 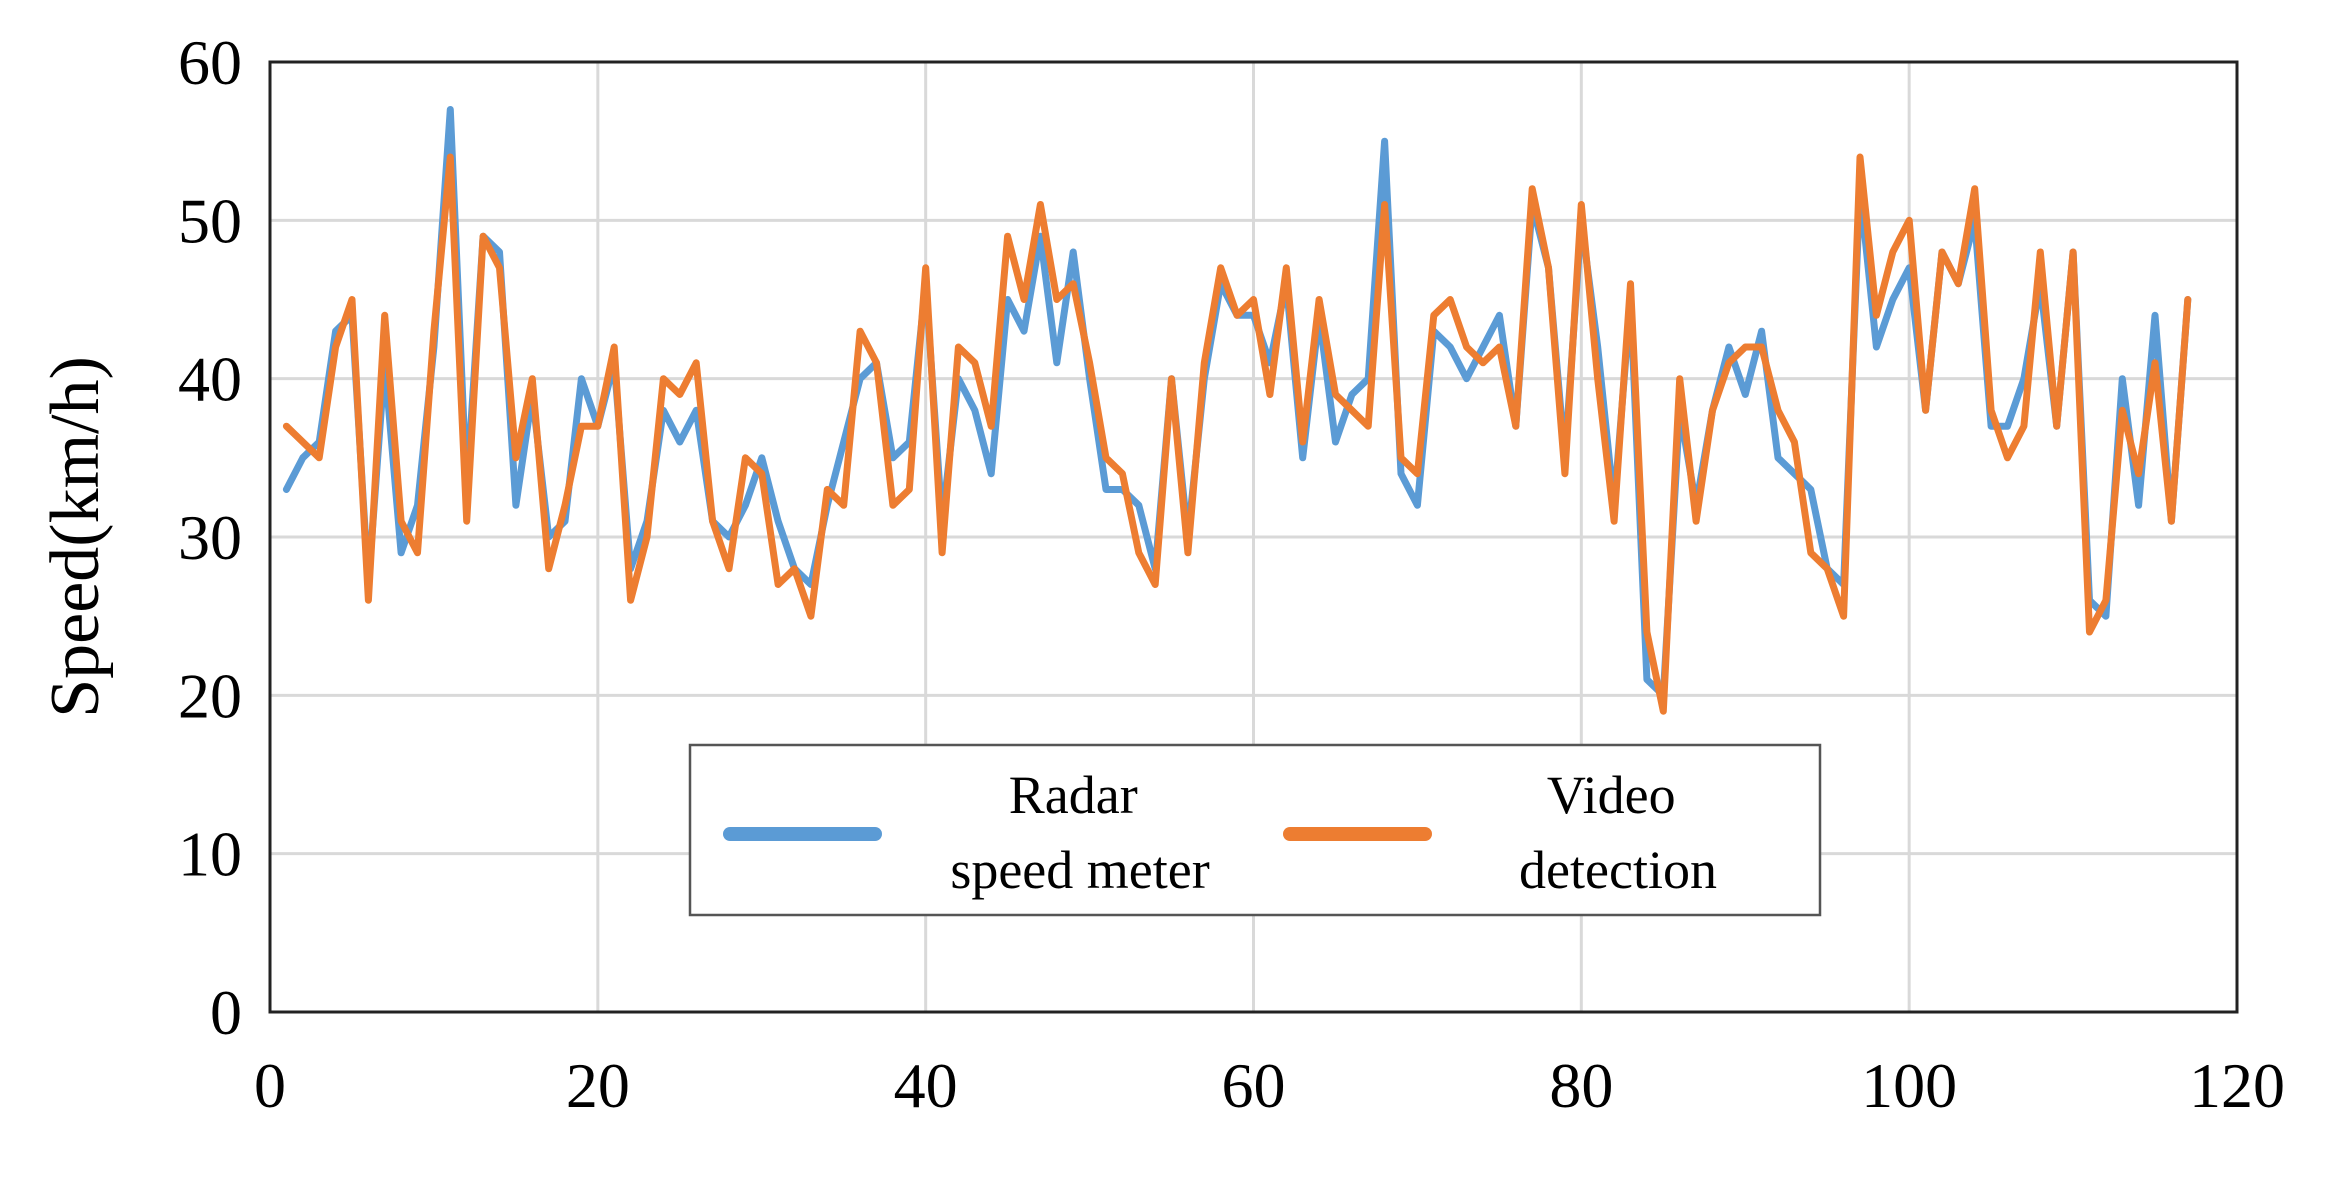 I want to click on y-tick-label: 60, so click(x=210, y=62).